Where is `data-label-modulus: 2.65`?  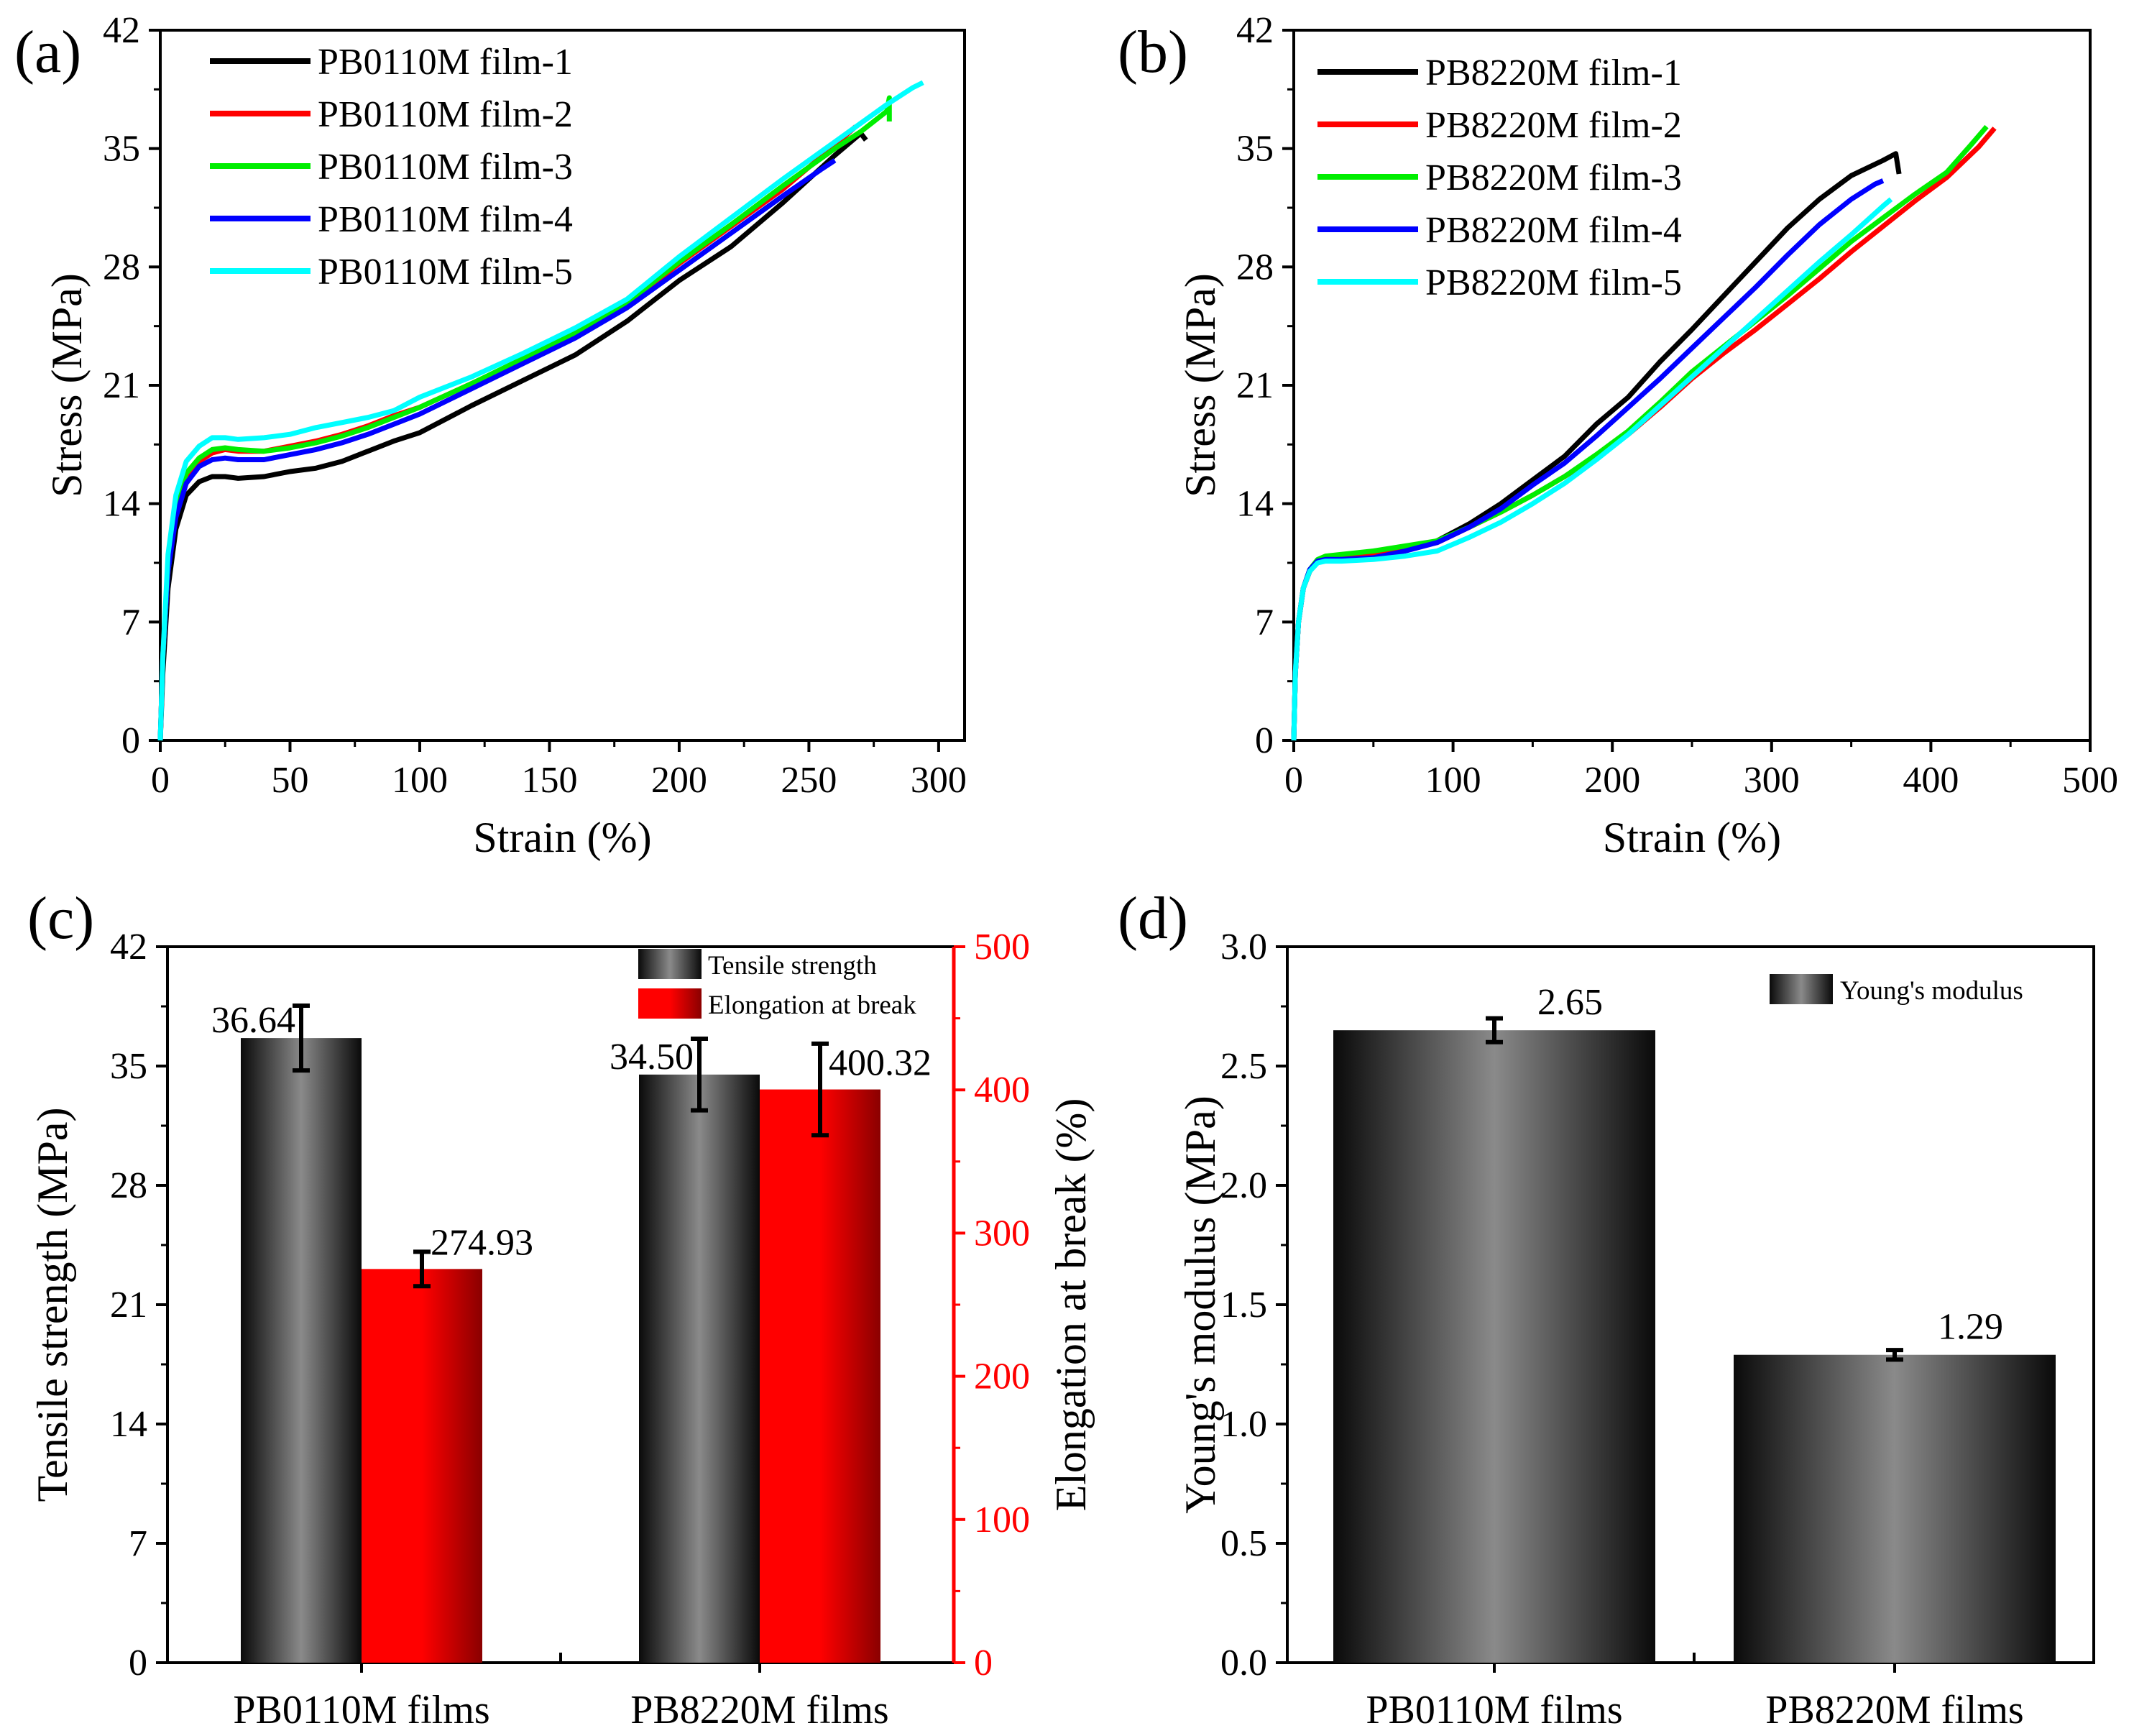
data-label-modulus: 2.65 is located at coordinates (1570, 1002).